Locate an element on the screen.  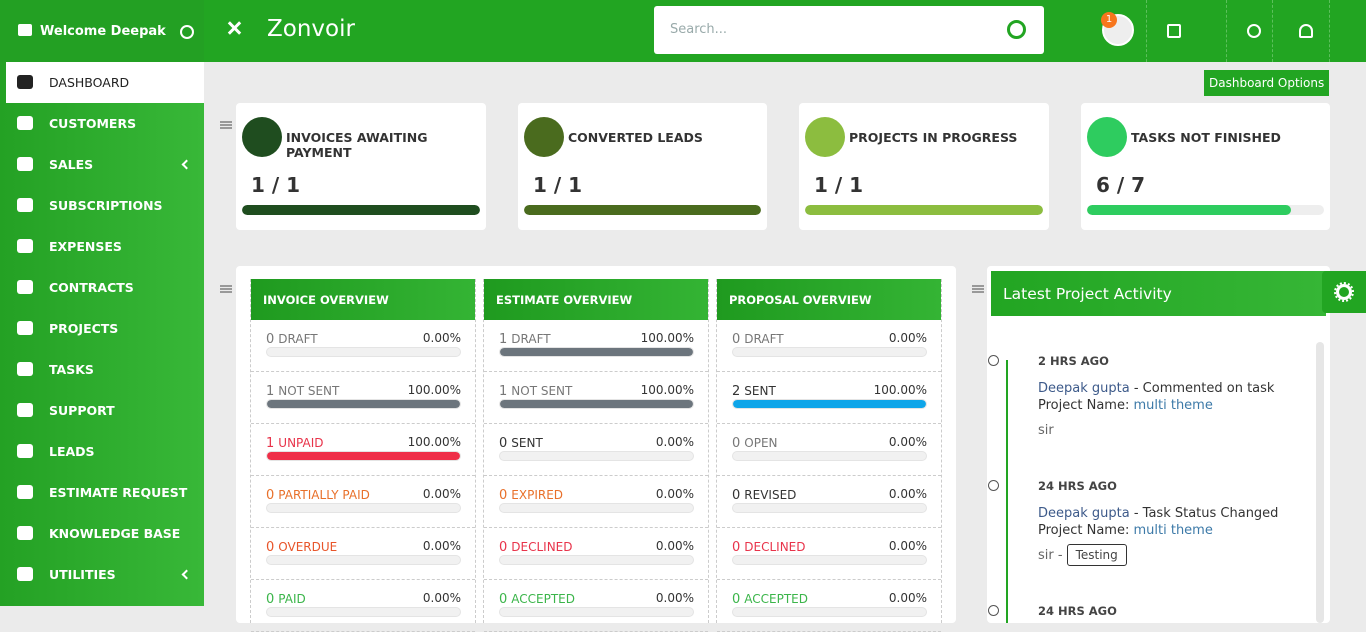
status-name: EXPIRED is located at coordinates (537, 495).